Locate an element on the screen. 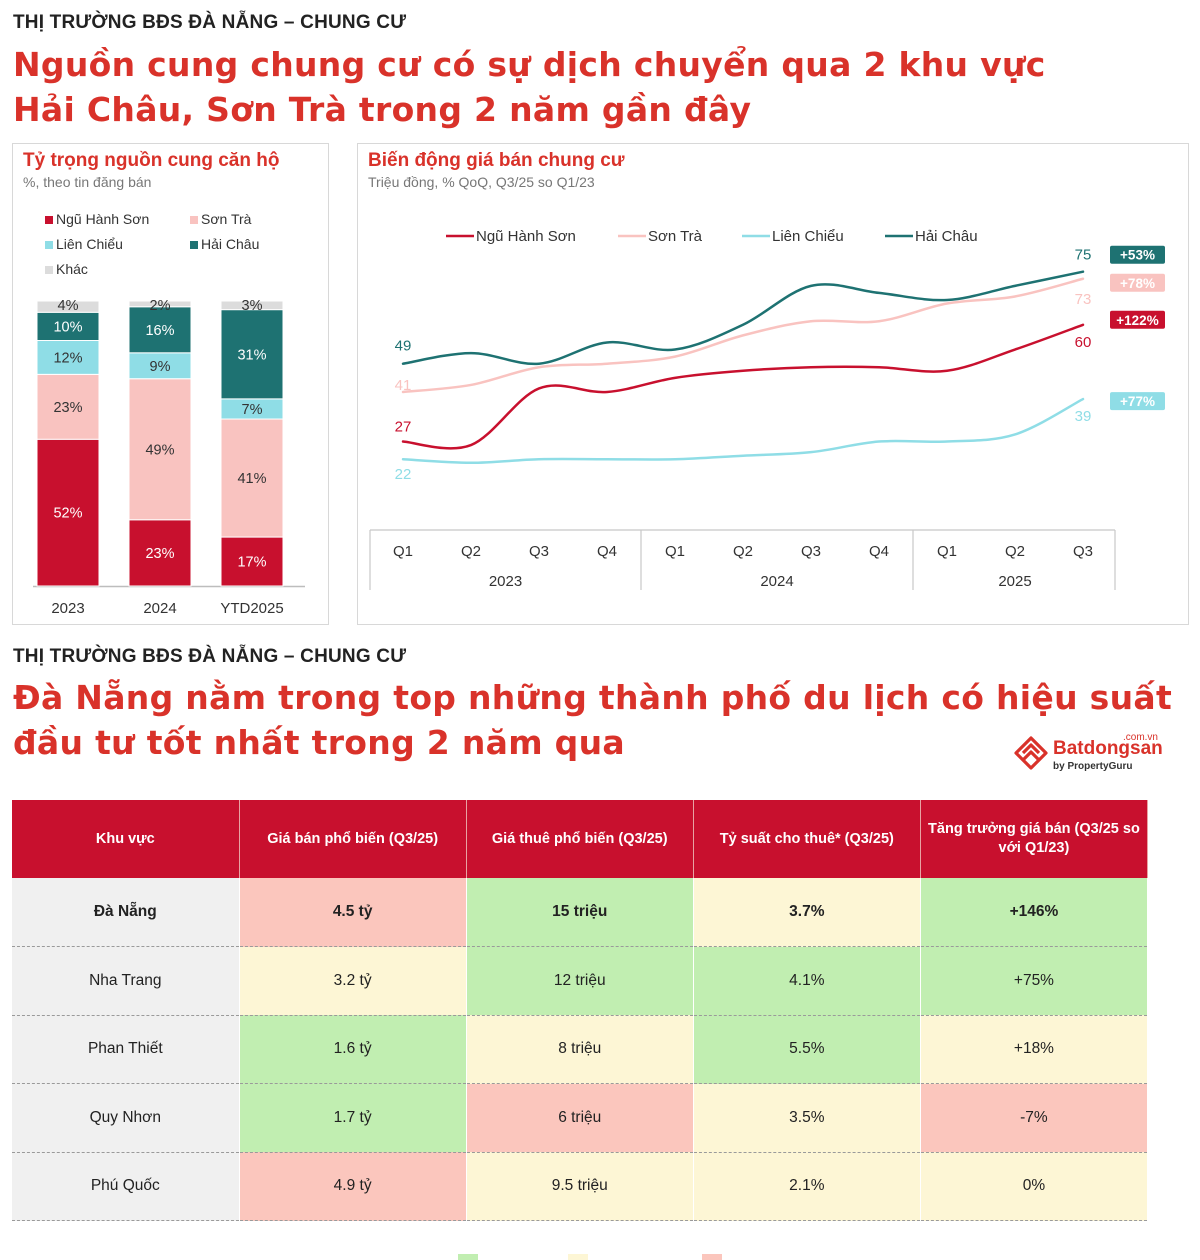  table-cell: 1.6 tỷ is located at coordinates (353, 1049).